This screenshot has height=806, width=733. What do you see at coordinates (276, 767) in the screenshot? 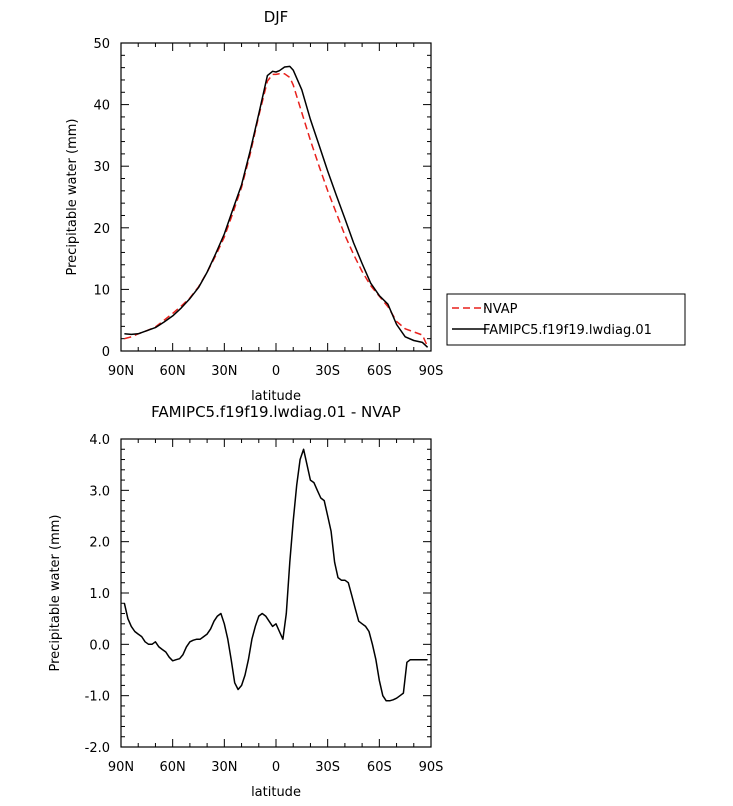
I see `bottom-x-tick-label: 0` at bounding box center [276, 767].